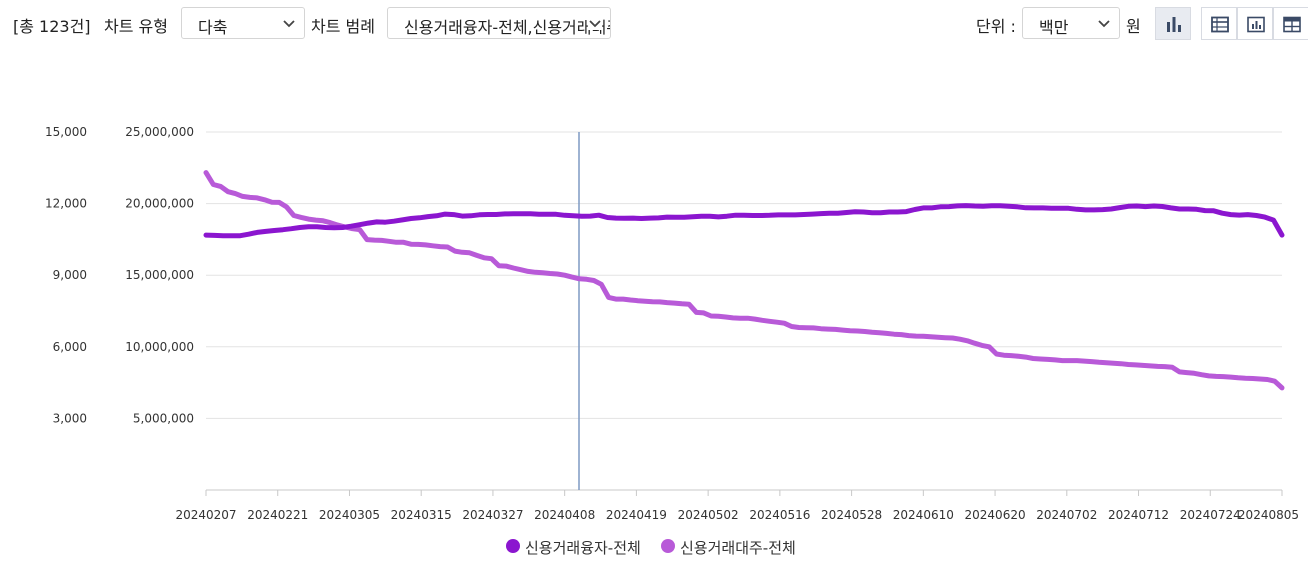 Image resolution: width=1308 pixels, height=561 pixels. I want to click on x-tick-label: 20240805, so click(1268, 515).